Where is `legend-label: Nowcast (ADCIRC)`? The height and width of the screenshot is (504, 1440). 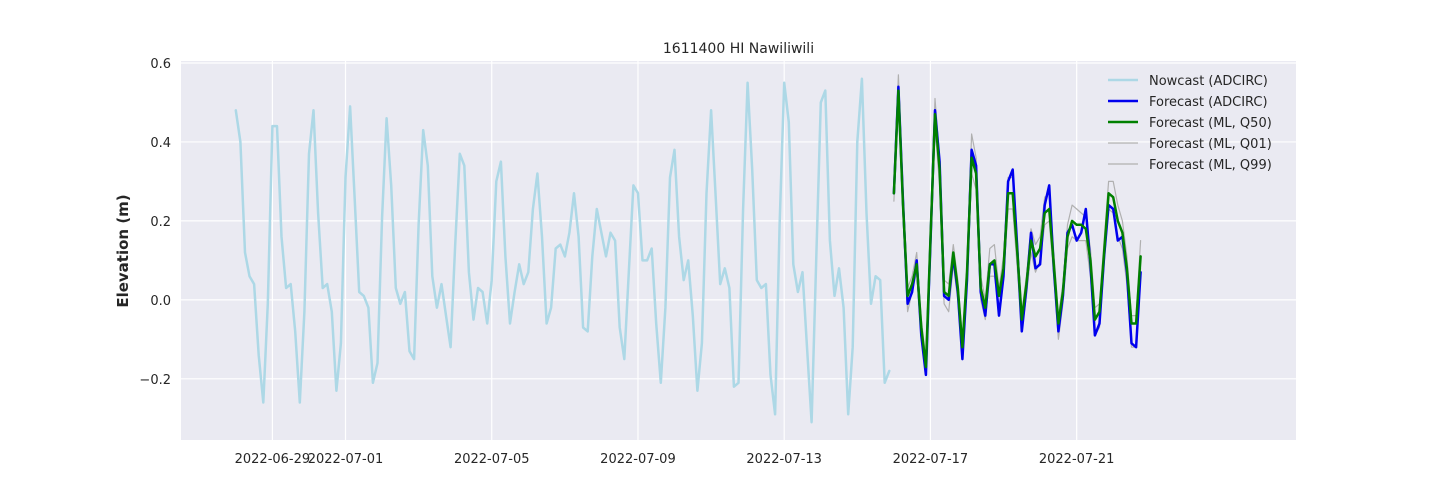
legend-label: Nowcast (ADCIRC) is located at coordinates (1208, 81).